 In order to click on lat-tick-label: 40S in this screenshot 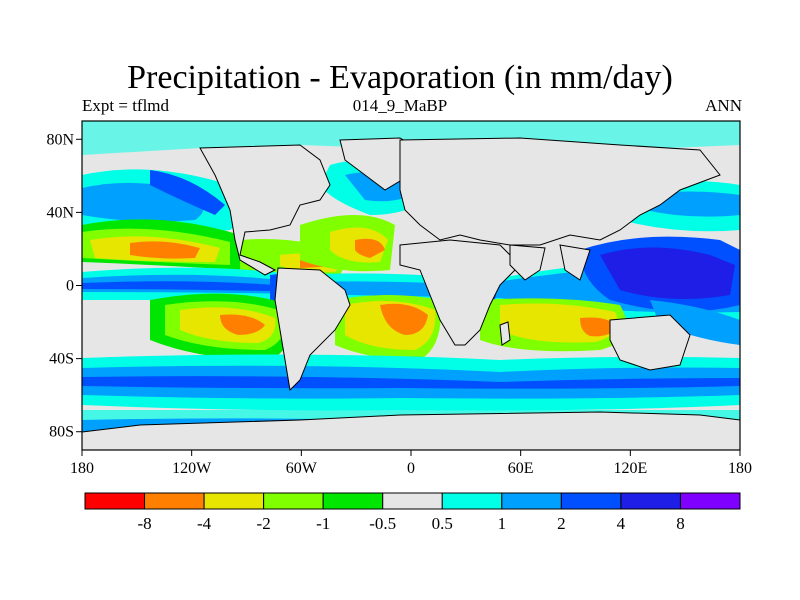, I will do `click(61, 359)`.